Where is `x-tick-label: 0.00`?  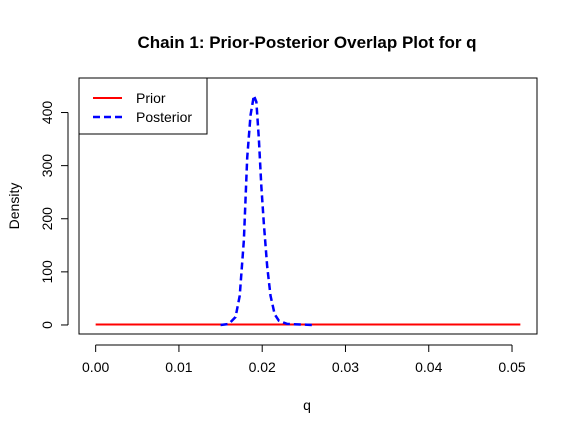
x-tick-label: 0.00 is located at coordinates (95, 367).